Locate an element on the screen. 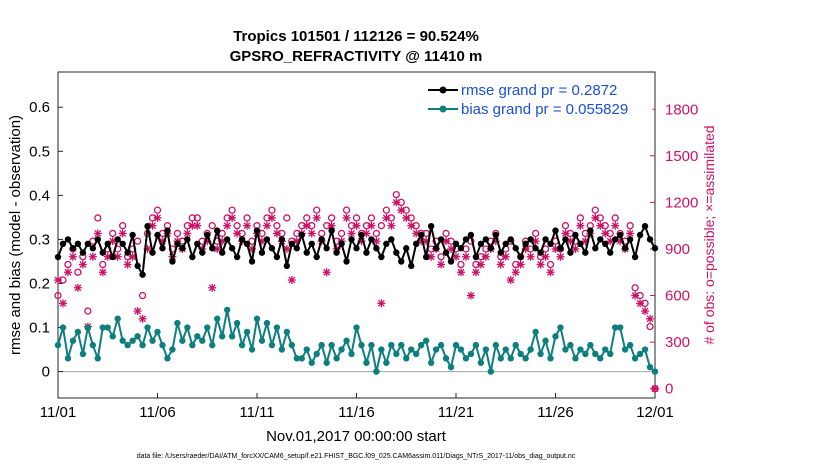  y2-tick-label: 1200 is located at coordinates (681, 202).